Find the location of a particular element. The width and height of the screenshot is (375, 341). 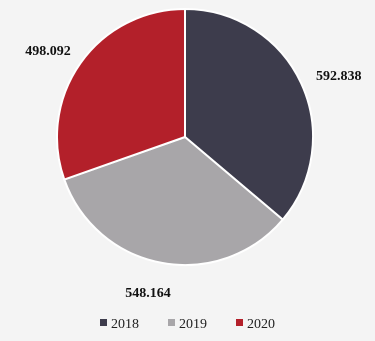

legend-label-2018: 2018 is located at coordinates (125, 324).